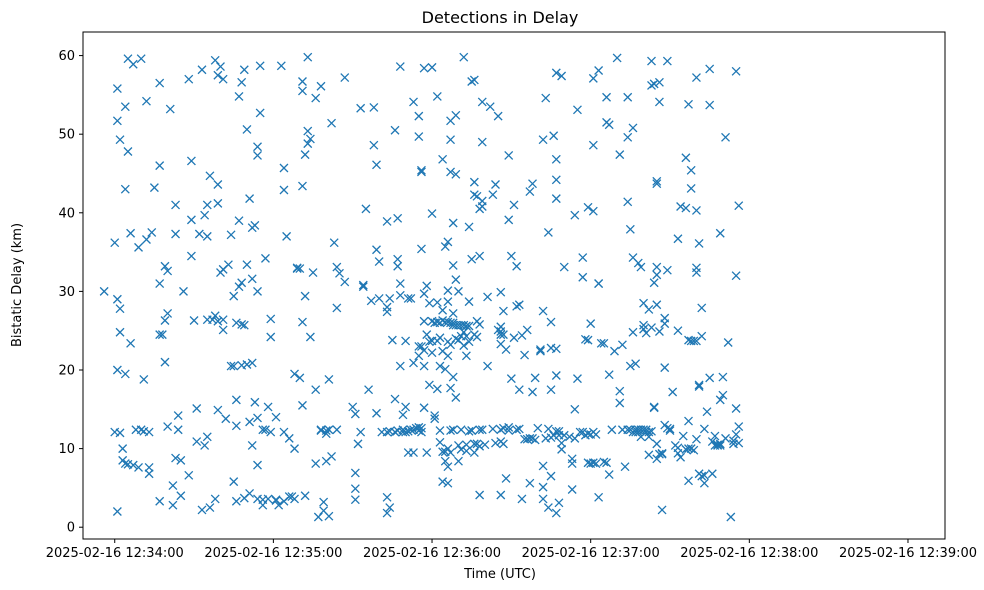  Describe the element at coordinates (908, 553) in the screenshot. I see `x-tick-label: 2025-02-16 12:39:00` at that location.